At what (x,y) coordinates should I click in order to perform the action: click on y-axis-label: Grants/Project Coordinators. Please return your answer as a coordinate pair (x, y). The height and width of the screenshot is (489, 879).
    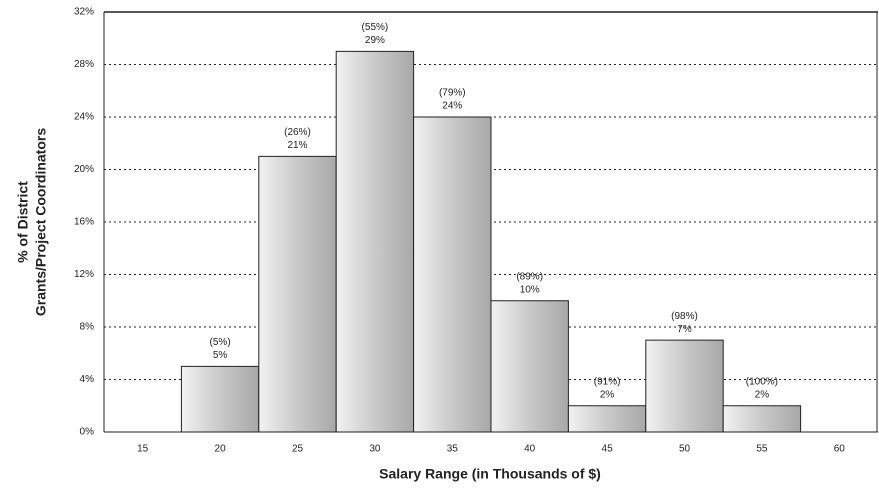
    Looking at the image, I should click on (41, 222).